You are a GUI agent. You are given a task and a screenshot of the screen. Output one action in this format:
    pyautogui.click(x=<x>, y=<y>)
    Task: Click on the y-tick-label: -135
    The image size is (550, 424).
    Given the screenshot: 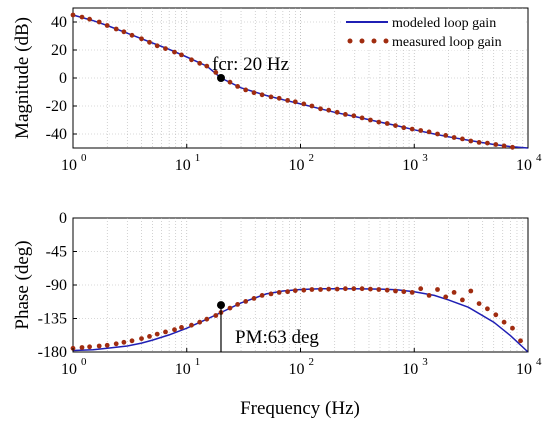 What is the action you would take?
    pyautogui.click(x=52, y=319)
    